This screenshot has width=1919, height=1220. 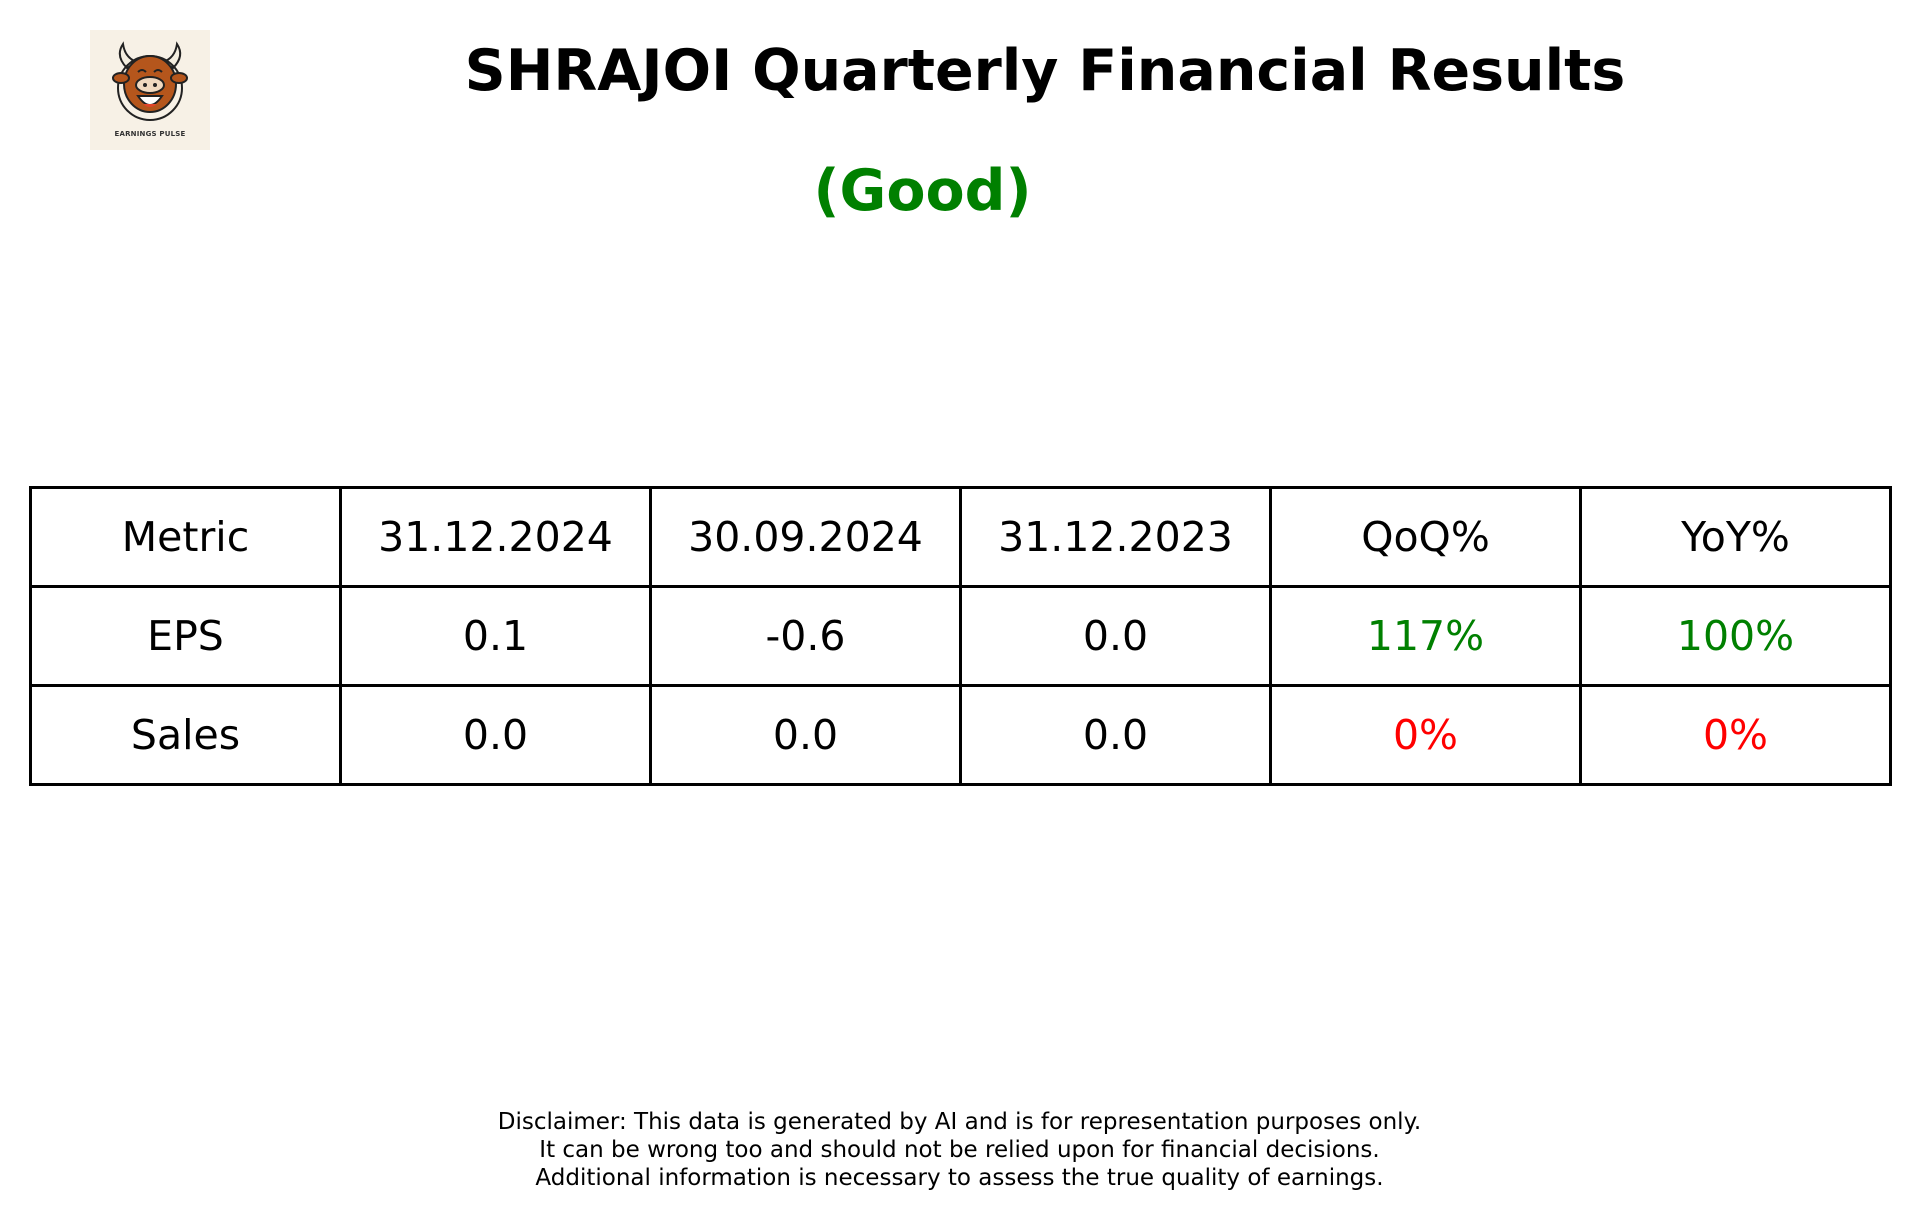 I want to click on page-title: SHRAJOI Quarterly Financial Results, so click(x=1045, y=71).